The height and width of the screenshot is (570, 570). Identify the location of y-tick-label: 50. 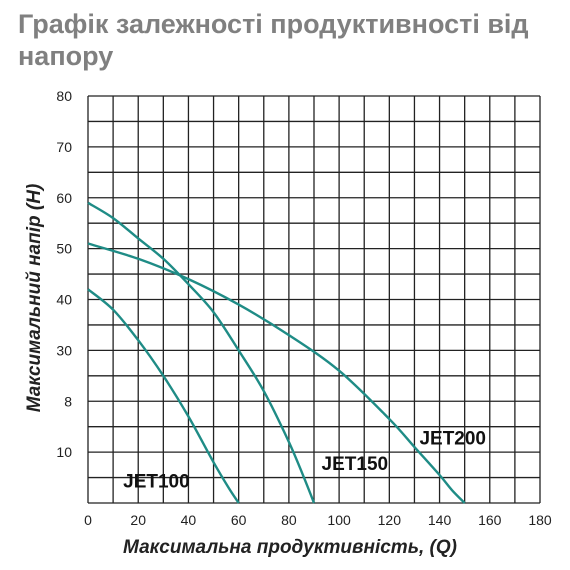
(64, 249).